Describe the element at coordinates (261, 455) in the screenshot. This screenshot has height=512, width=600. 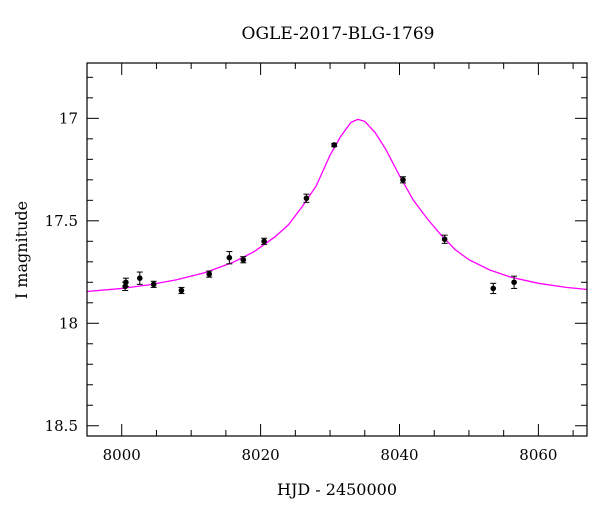
I see `x-tick-label: 8020` at that location.